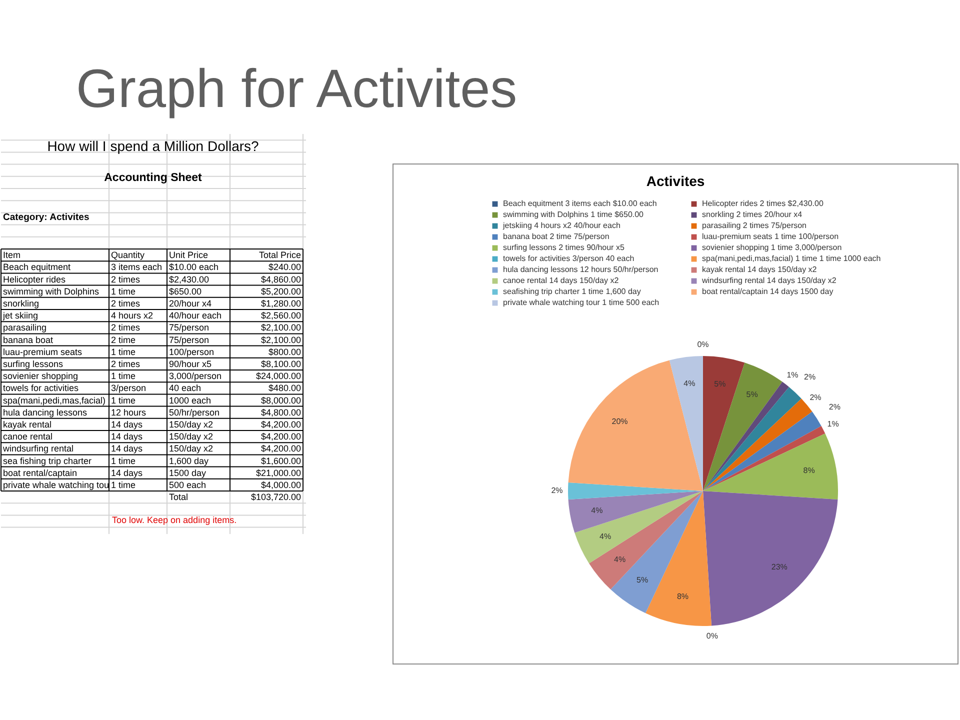  What do you see at coordinates (760, 269) in the screenshot?
I see `legend-label: kayak rental 14 days 150/day x2` at bounding box center [760, 269].